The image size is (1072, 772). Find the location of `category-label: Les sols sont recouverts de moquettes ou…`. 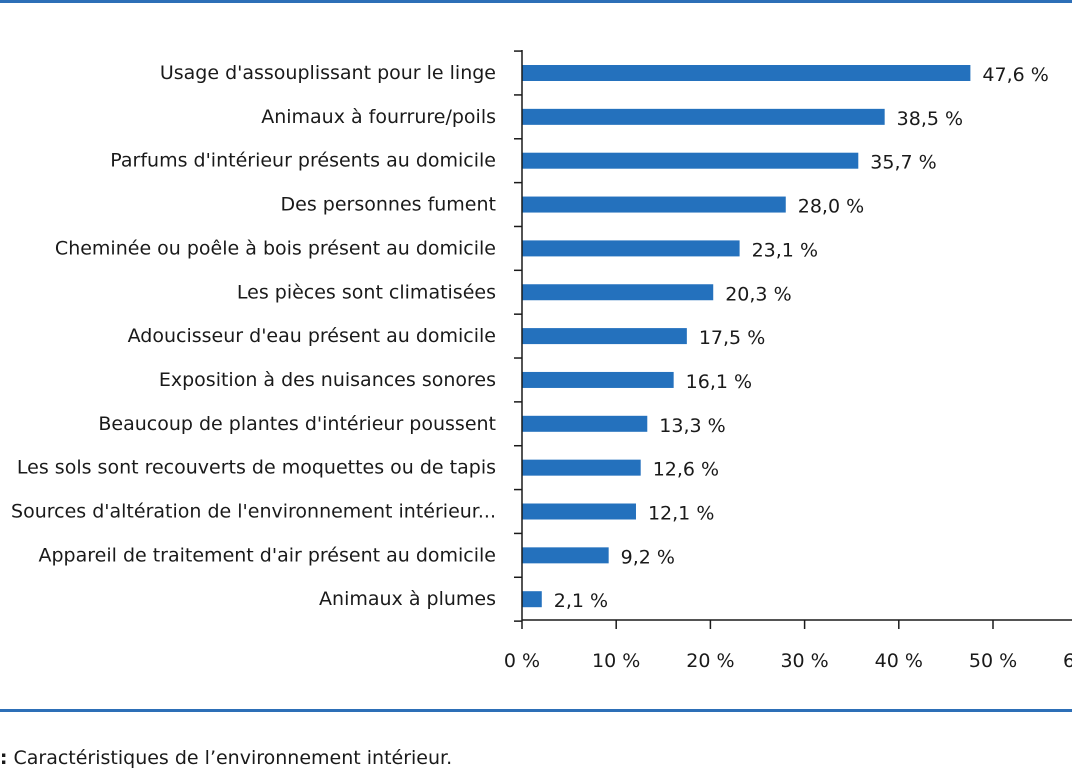

category-label: Les sols sont recouverts de moquettes ou… is located at coordinates (256, 468).